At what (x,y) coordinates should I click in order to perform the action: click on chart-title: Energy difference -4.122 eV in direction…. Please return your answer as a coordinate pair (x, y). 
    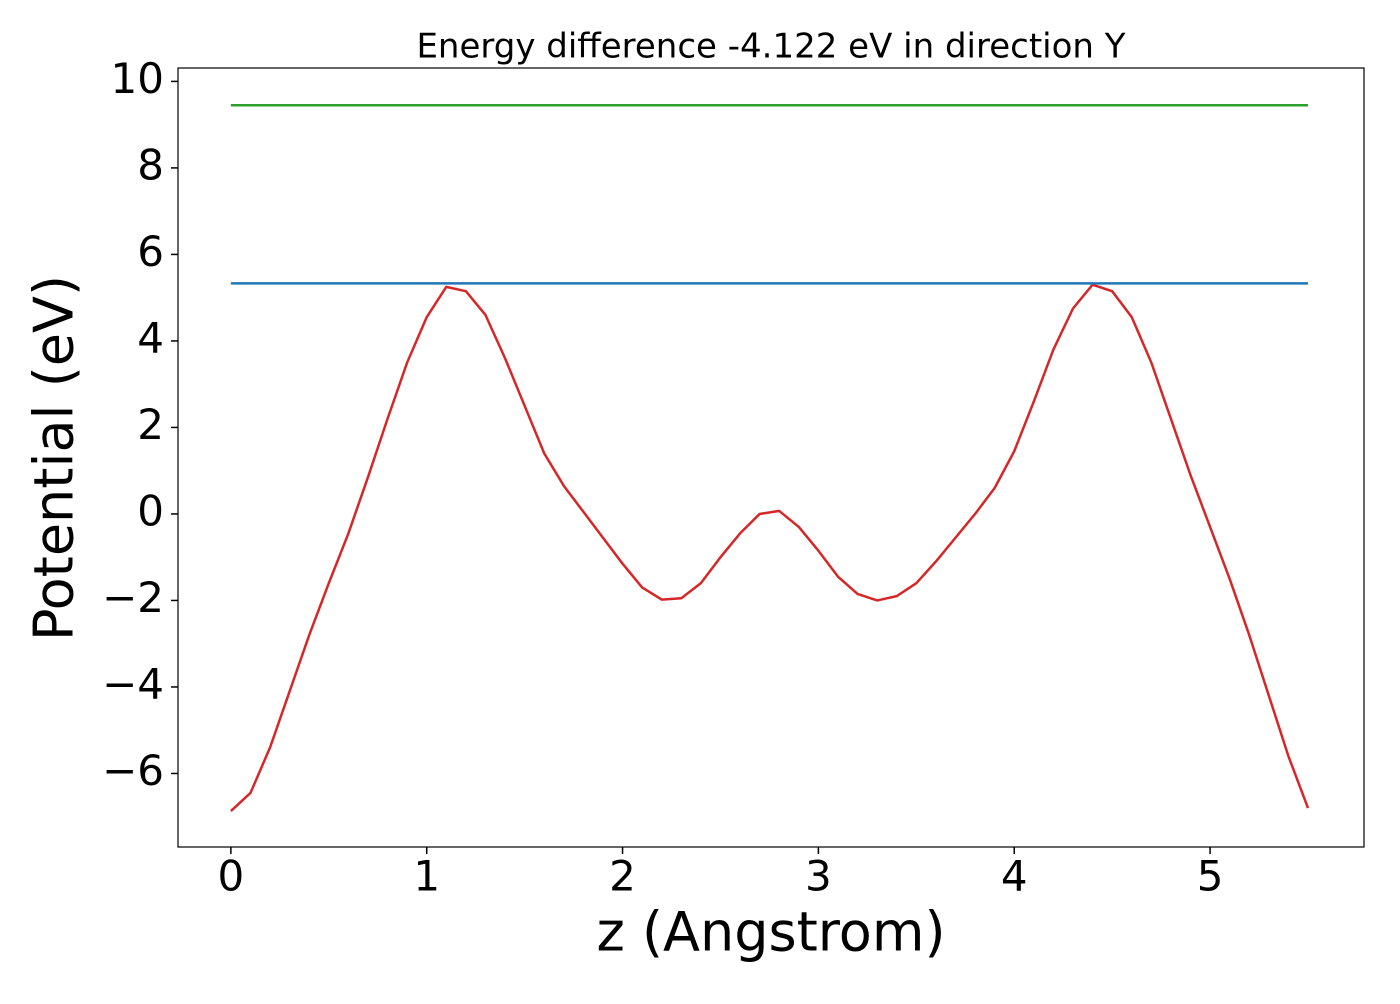
    Looking at the image, I should click on (770, 47).